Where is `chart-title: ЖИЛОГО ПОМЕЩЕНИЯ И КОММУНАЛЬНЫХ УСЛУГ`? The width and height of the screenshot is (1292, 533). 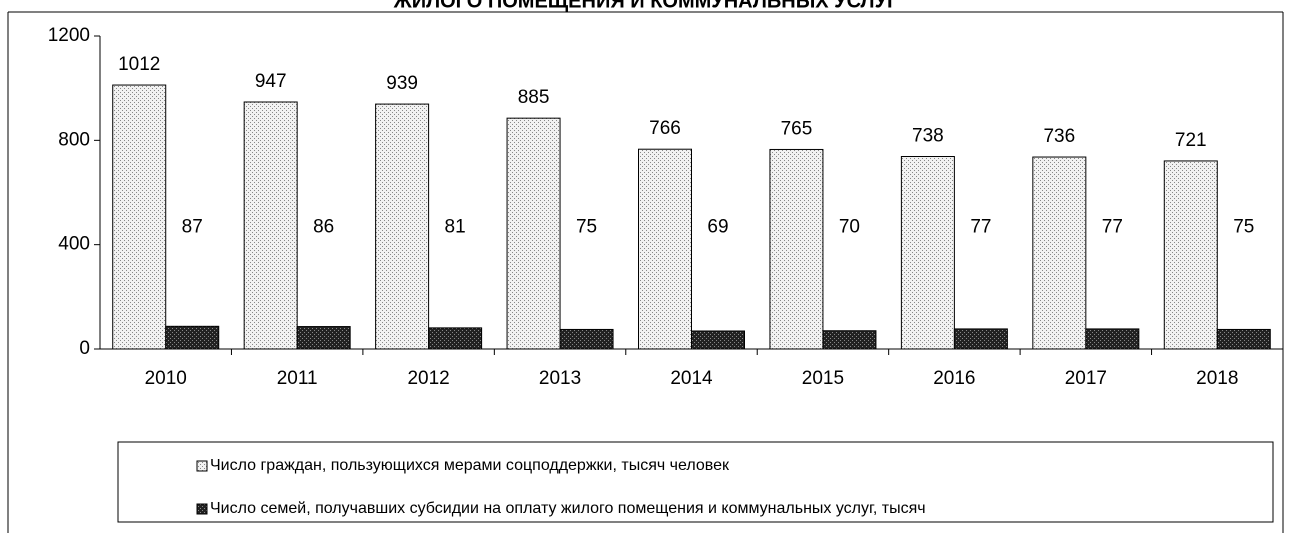
chart-title: ЖИЛОГО ПОМЕЩЕНИЯ И КОММУНАЛЬНЫХ УСЛУГ is located at coordinates (646, 6).